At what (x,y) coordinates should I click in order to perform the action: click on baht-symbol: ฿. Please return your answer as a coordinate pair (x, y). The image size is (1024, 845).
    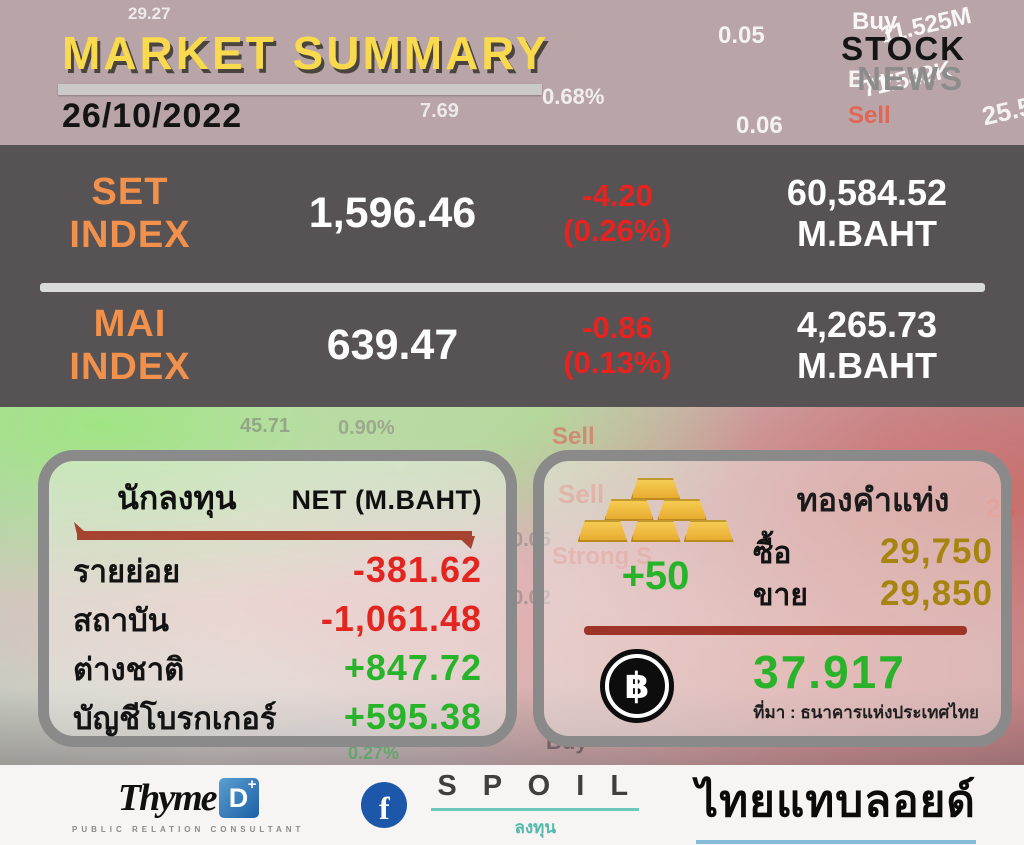
    Looking at the image, I should click on (637, 685).